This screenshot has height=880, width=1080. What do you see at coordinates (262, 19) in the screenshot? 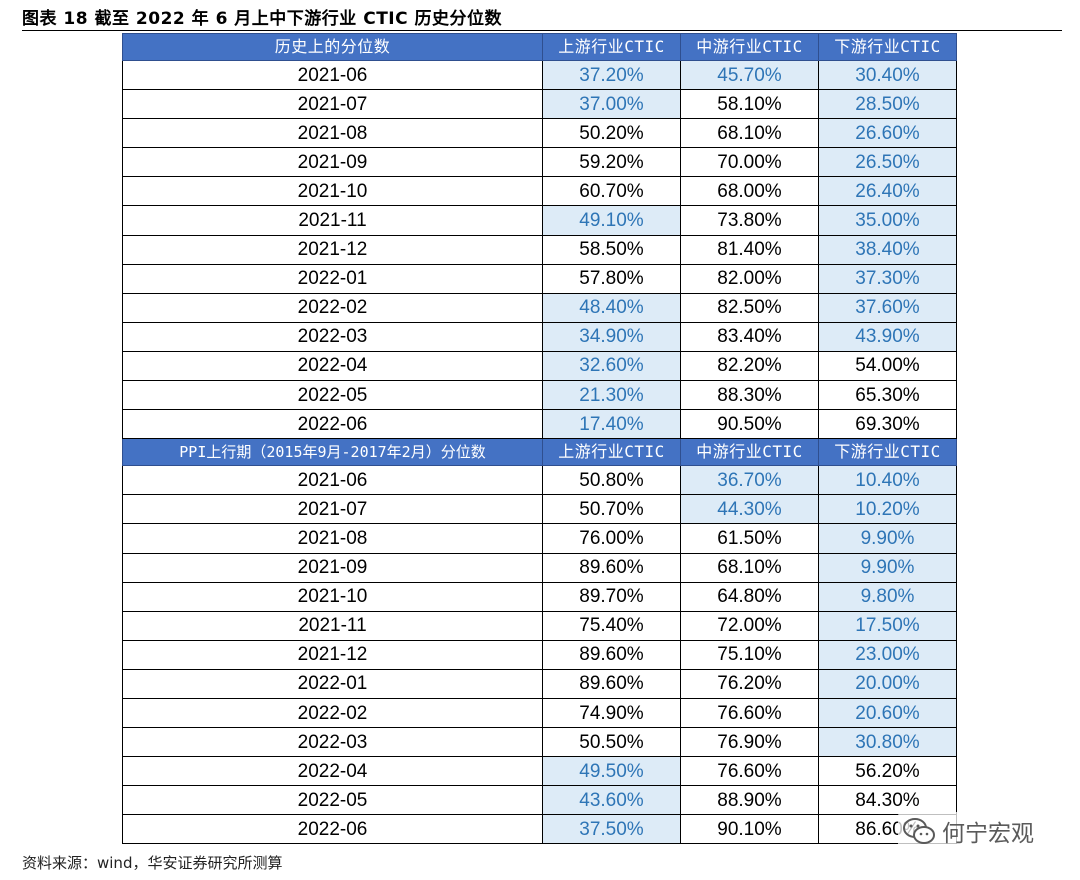
I see `figure-title: 图表 18 截至 2022 年 6 月上中下游行业 CTIC 历史分位数` at bounding box center [262, 19].